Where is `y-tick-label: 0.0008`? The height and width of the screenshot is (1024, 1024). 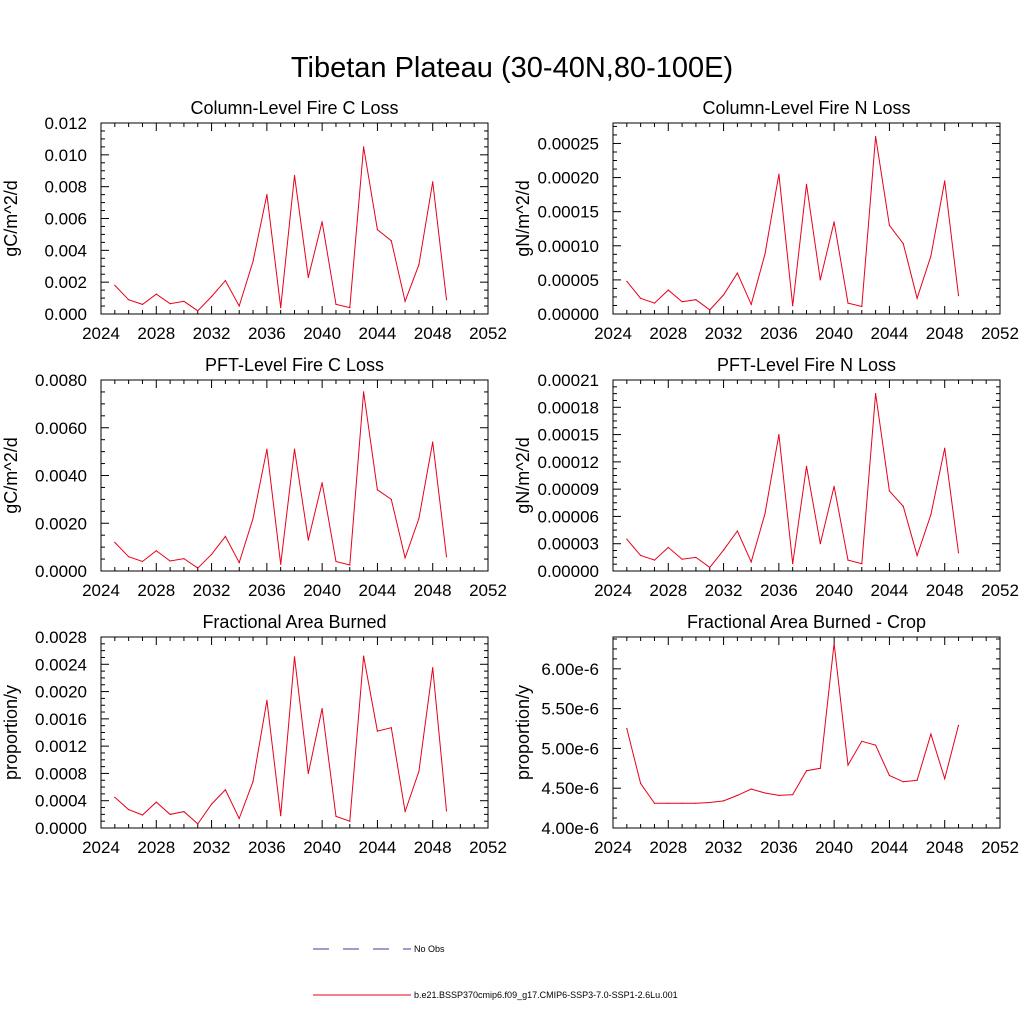 y-tick-label: 0.0008 is located at coordinates (61, 773).